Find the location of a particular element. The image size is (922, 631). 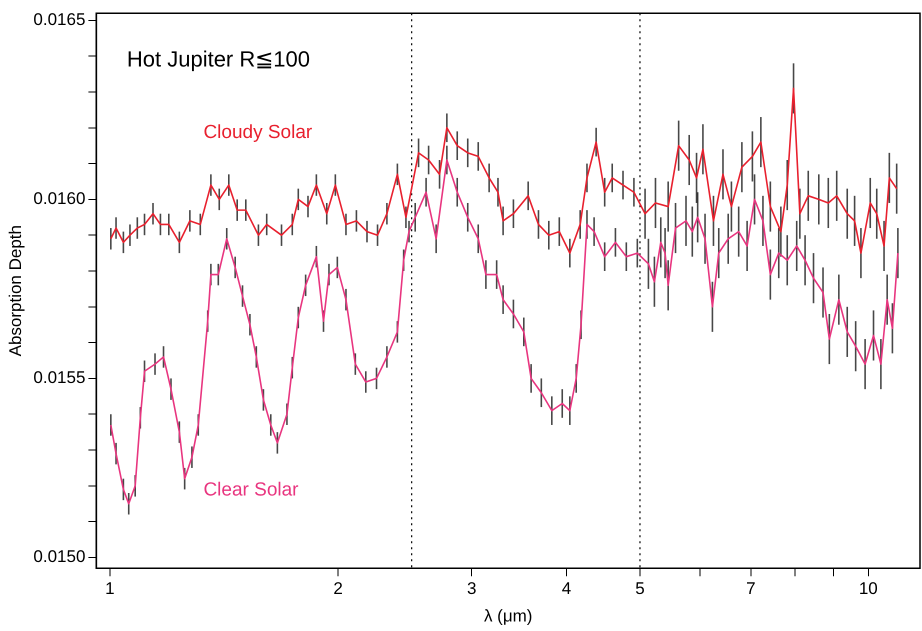

x-tick-label: 2 is located at coordinates (338, 588).